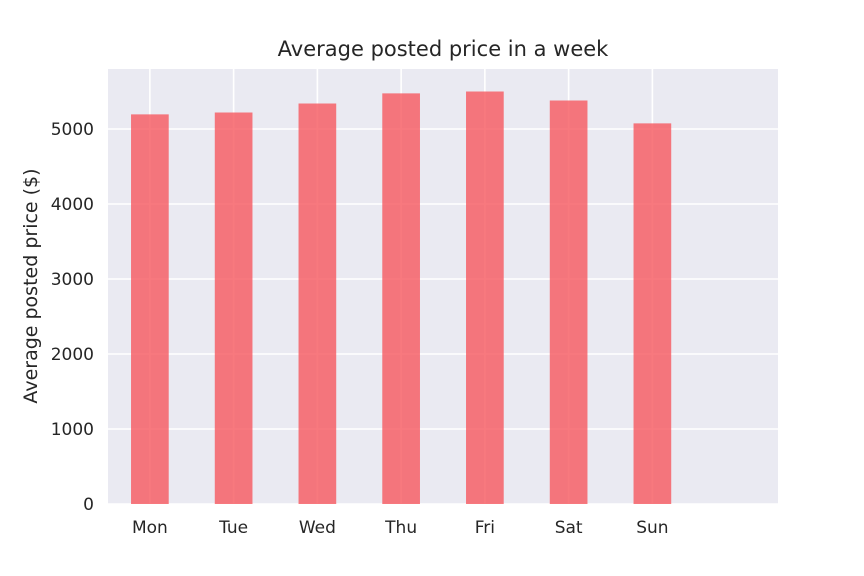 The width and height of the screenshot is (864, 576). What do you see at coordinates (233, 528) in the screenshot?
I see `x-tick-label-tue: Tue` at bounding box center [233, 528].